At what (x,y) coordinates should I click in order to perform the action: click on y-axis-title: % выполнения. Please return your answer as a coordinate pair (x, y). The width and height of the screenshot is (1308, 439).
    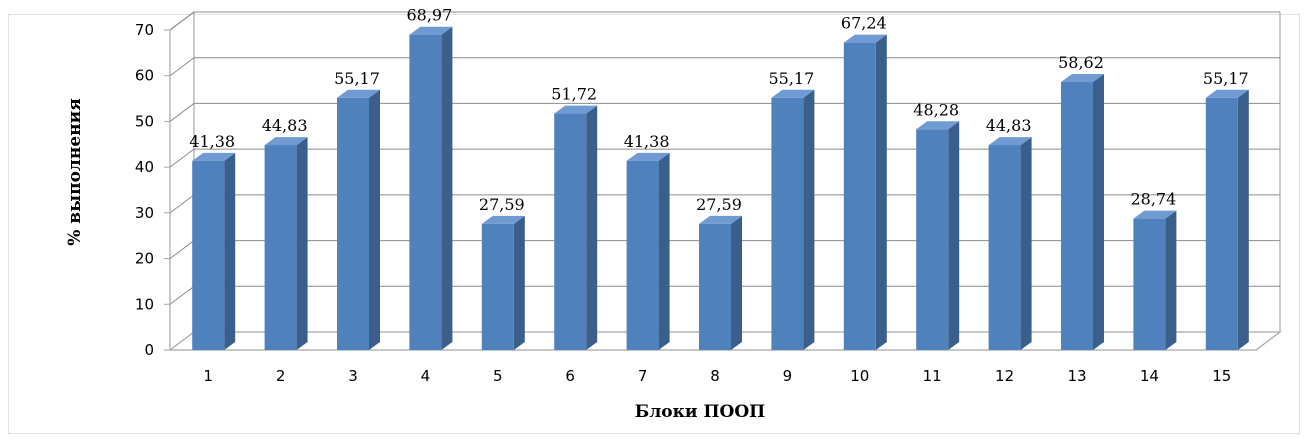
    Looking at the image, I should click on (75, 172).